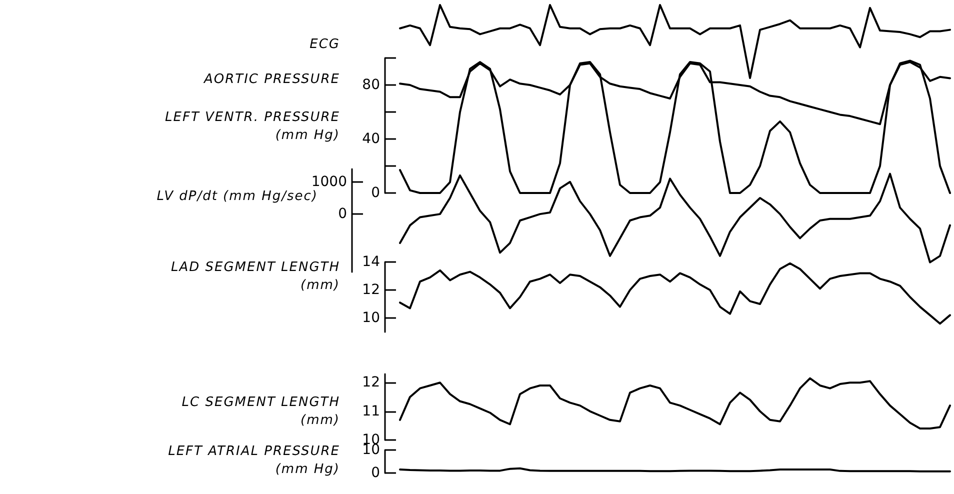 The height and width of the screenshot is (494, 954). Describe the element at coordinates (254, 461) in the screenshot. I see `y-axis-title: LEFT ATRIAL PRESSURE (mm Hg)` at that location.